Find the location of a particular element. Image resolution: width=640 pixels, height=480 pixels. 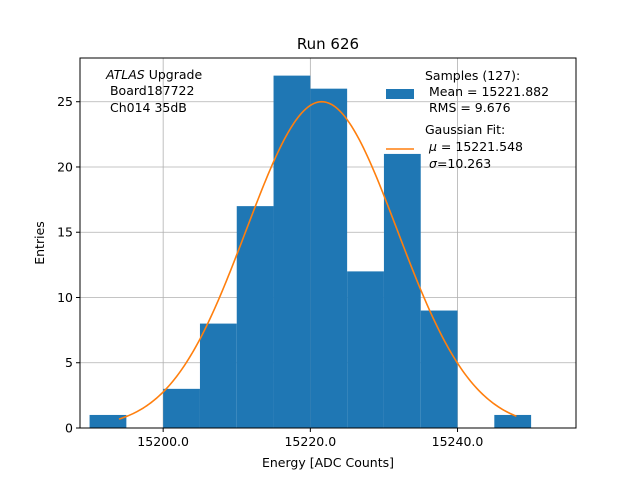

y-tick-label-1: 5 is located at coordinates (69, 362).